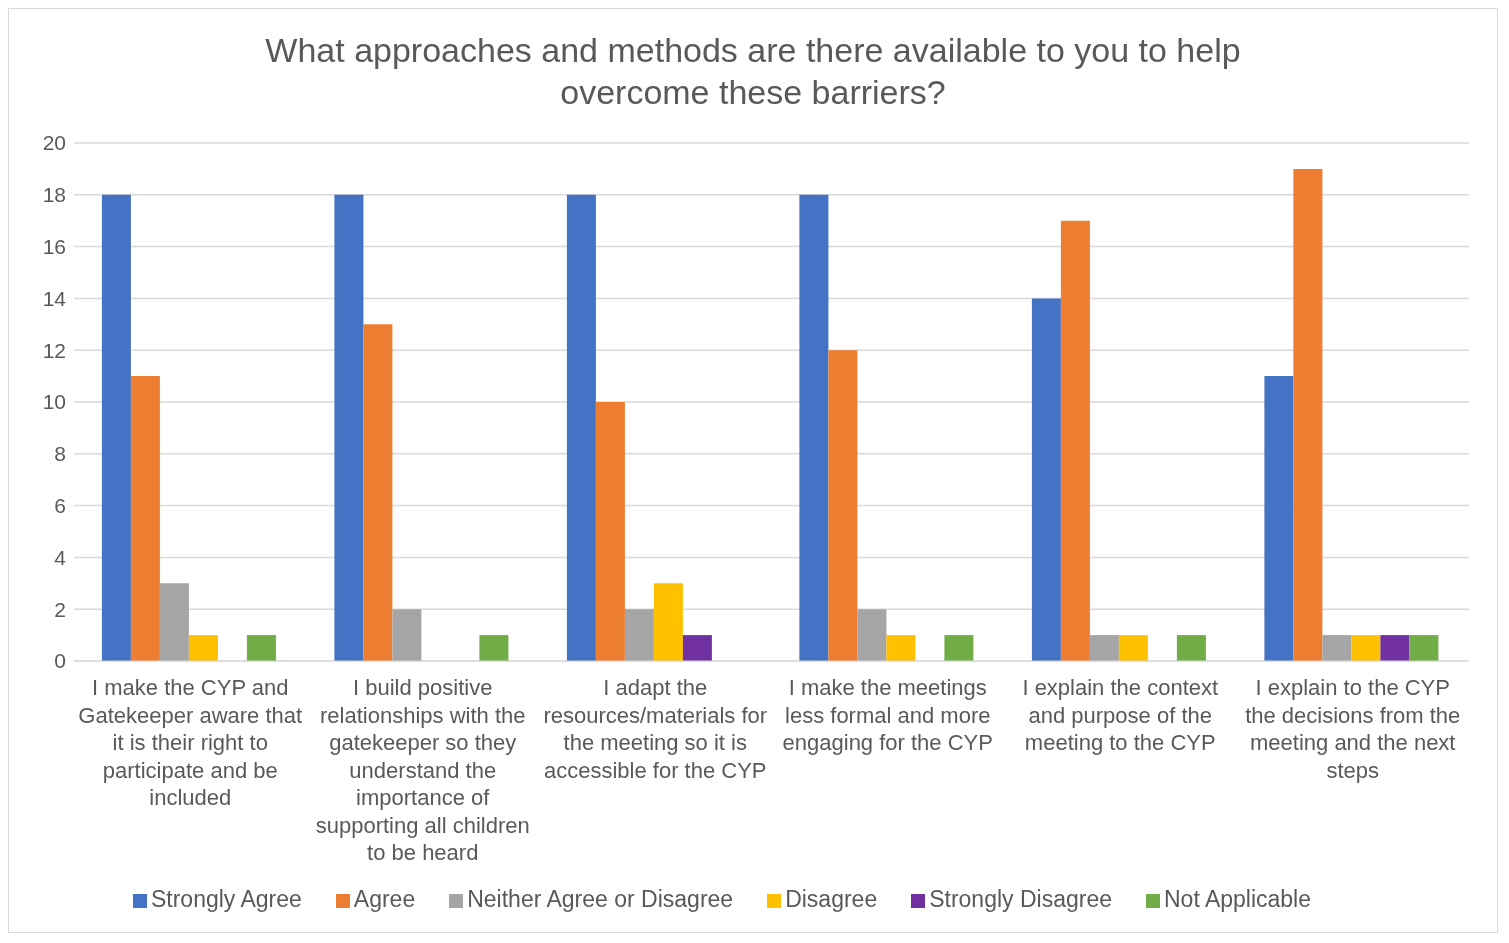  I want to click on legend-label: Strongly Agree, so click(226, 899).